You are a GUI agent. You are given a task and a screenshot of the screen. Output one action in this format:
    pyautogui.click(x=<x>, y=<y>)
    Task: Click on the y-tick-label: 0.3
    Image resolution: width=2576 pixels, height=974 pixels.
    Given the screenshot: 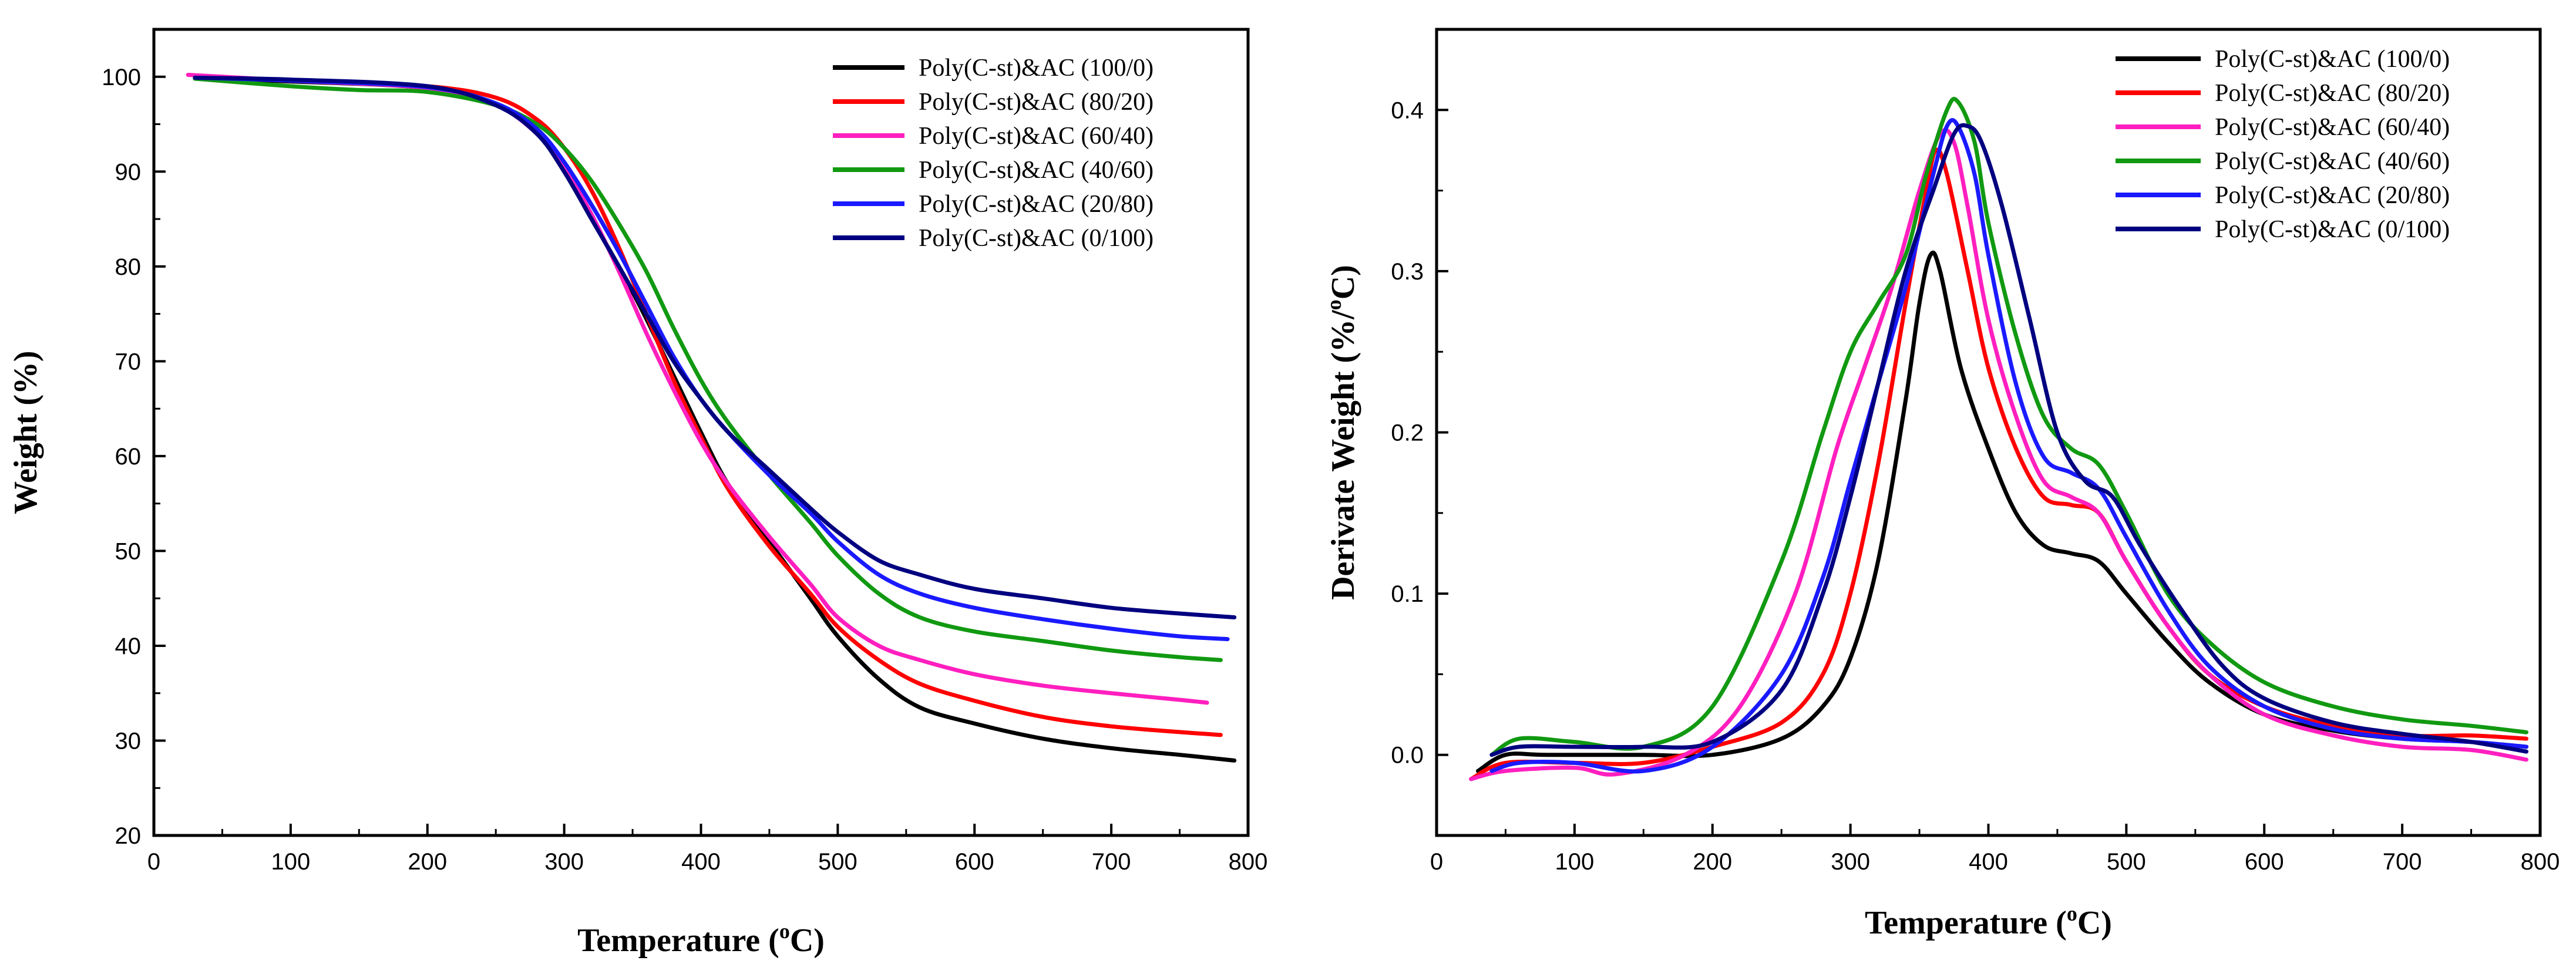 What is the action you would take?
    pyautogui.click(x=1407, y=272)
    